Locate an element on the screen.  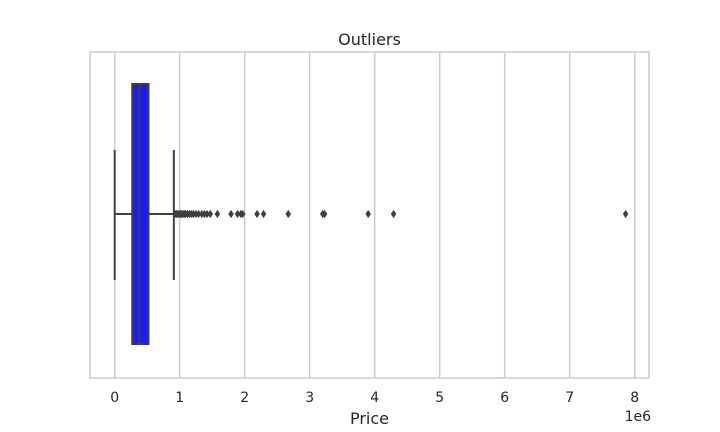
x-tick-label-6: 6 is located at coordinates (504, 398).